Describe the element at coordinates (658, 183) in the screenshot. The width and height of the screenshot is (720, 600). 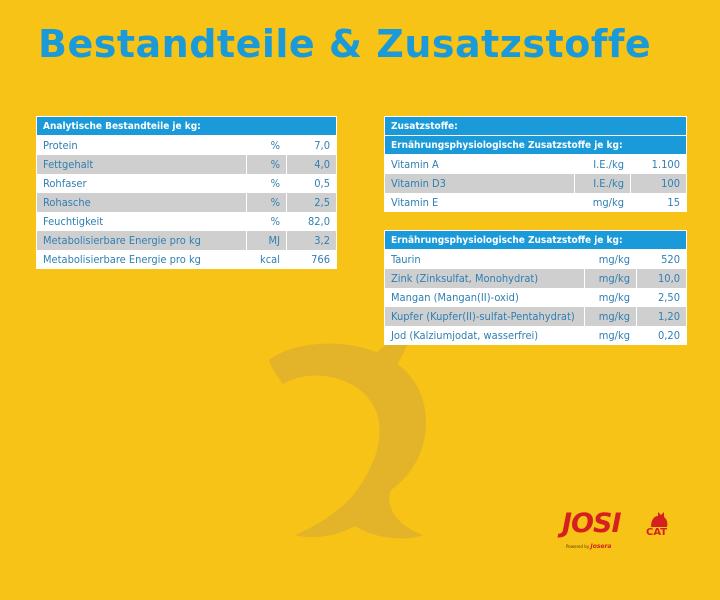
I see `row-value: 100` at that location.